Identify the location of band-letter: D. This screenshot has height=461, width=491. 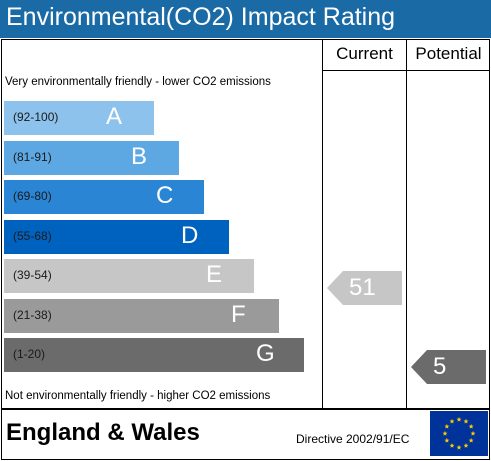
(190, 235).